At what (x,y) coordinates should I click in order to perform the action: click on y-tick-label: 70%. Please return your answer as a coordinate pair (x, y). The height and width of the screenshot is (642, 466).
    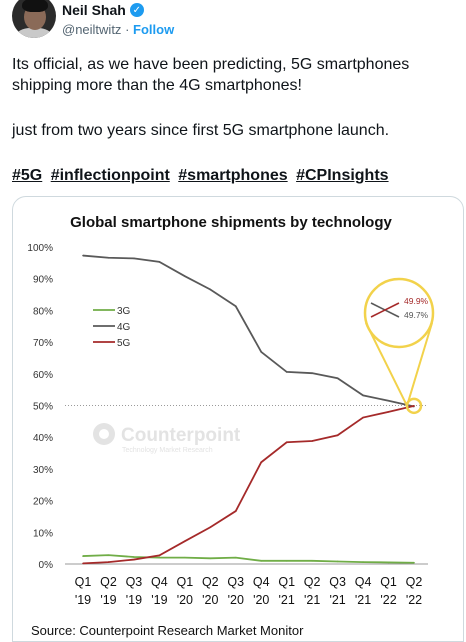
    Looking at the image, I should click on (43, 343).